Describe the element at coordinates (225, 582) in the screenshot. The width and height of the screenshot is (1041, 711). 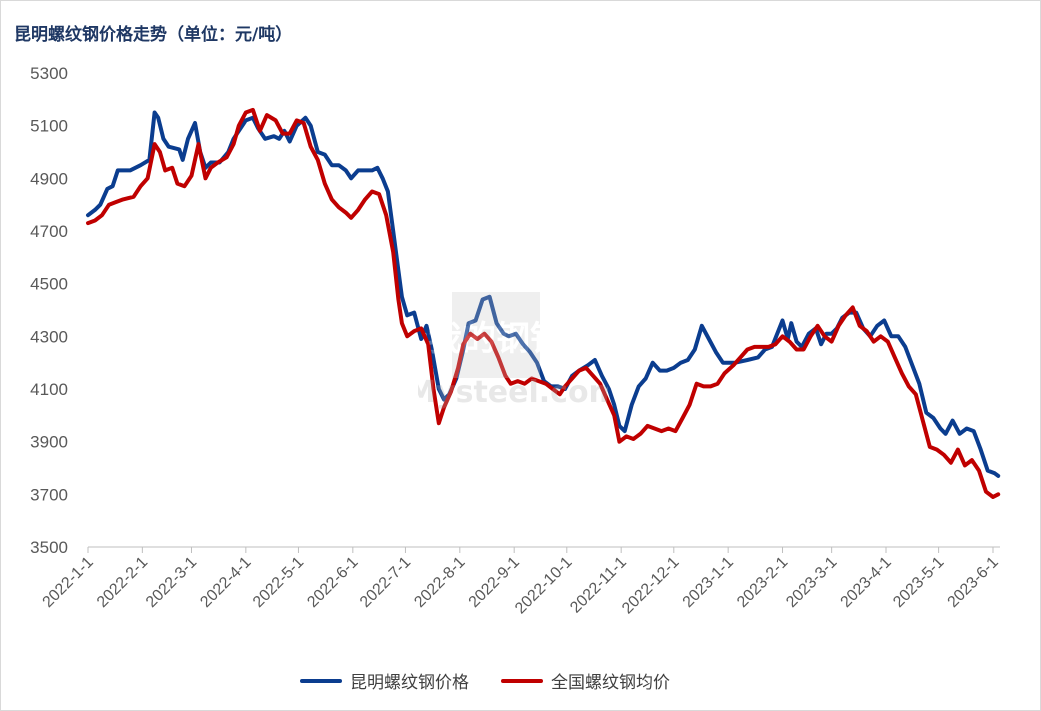
I see `x-tick-label: 2022-4-1` at that location.